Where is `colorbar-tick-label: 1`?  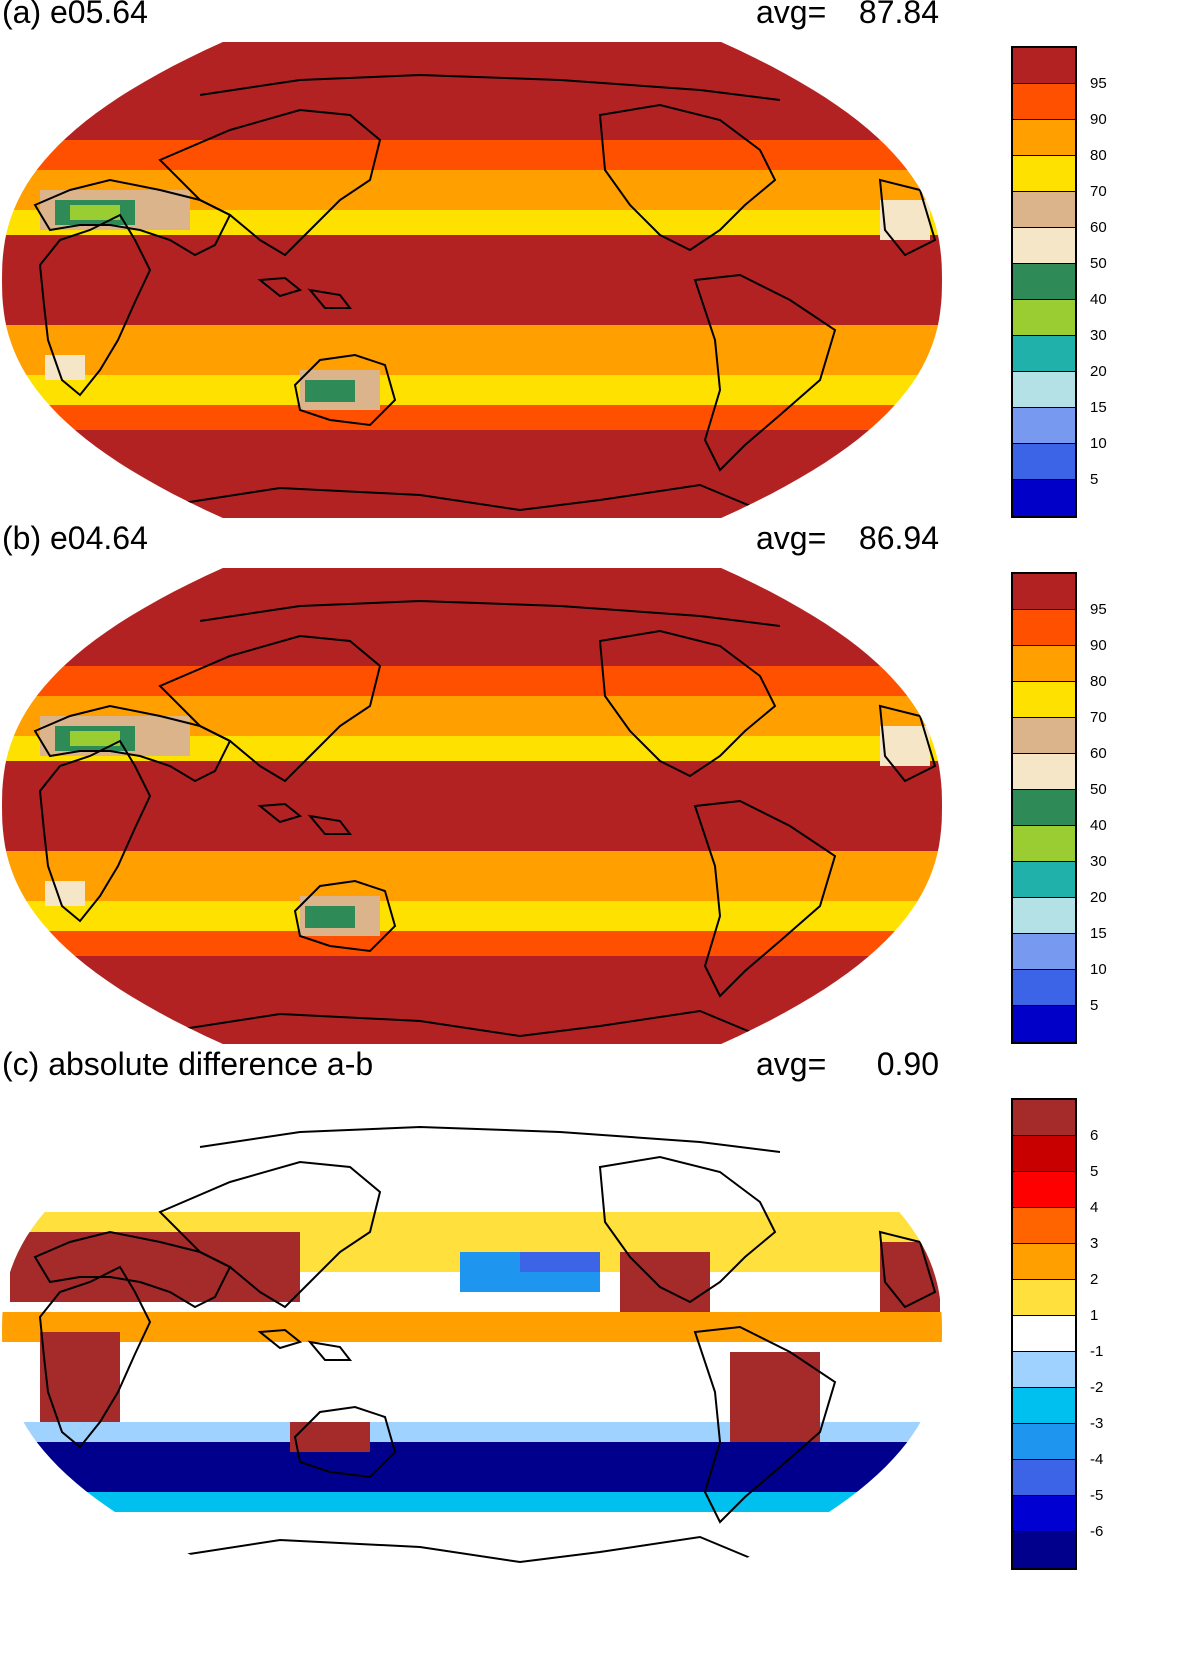 colorbar-tick-label: 1 is located at coordinates (1094, 1315).